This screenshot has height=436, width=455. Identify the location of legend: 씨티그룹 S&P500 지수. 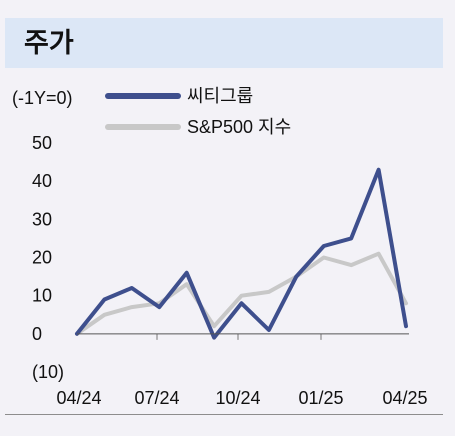
(198, 111).